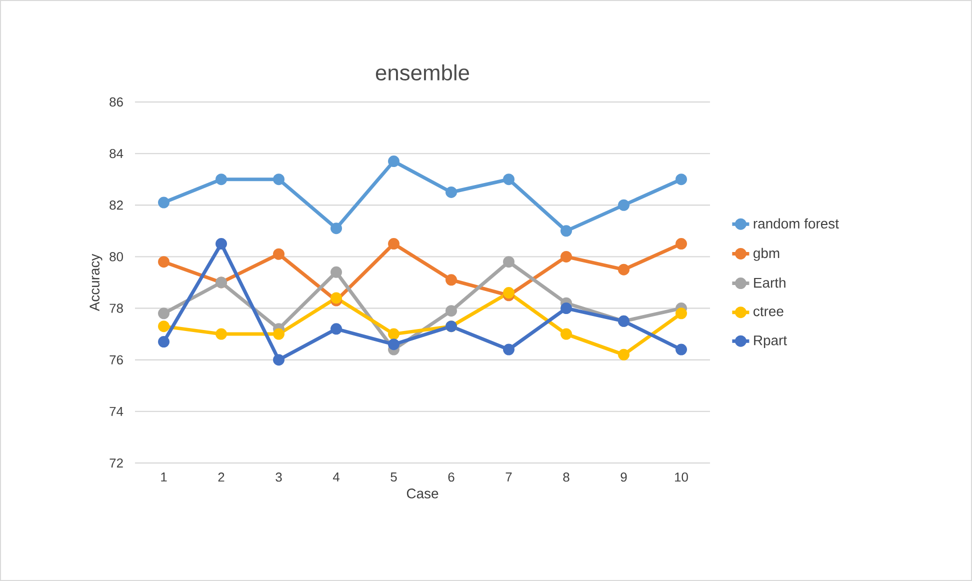 The width and height of the screenshot is (972, 581). I want to click on y-tick-label: 74, so click(117, 411).